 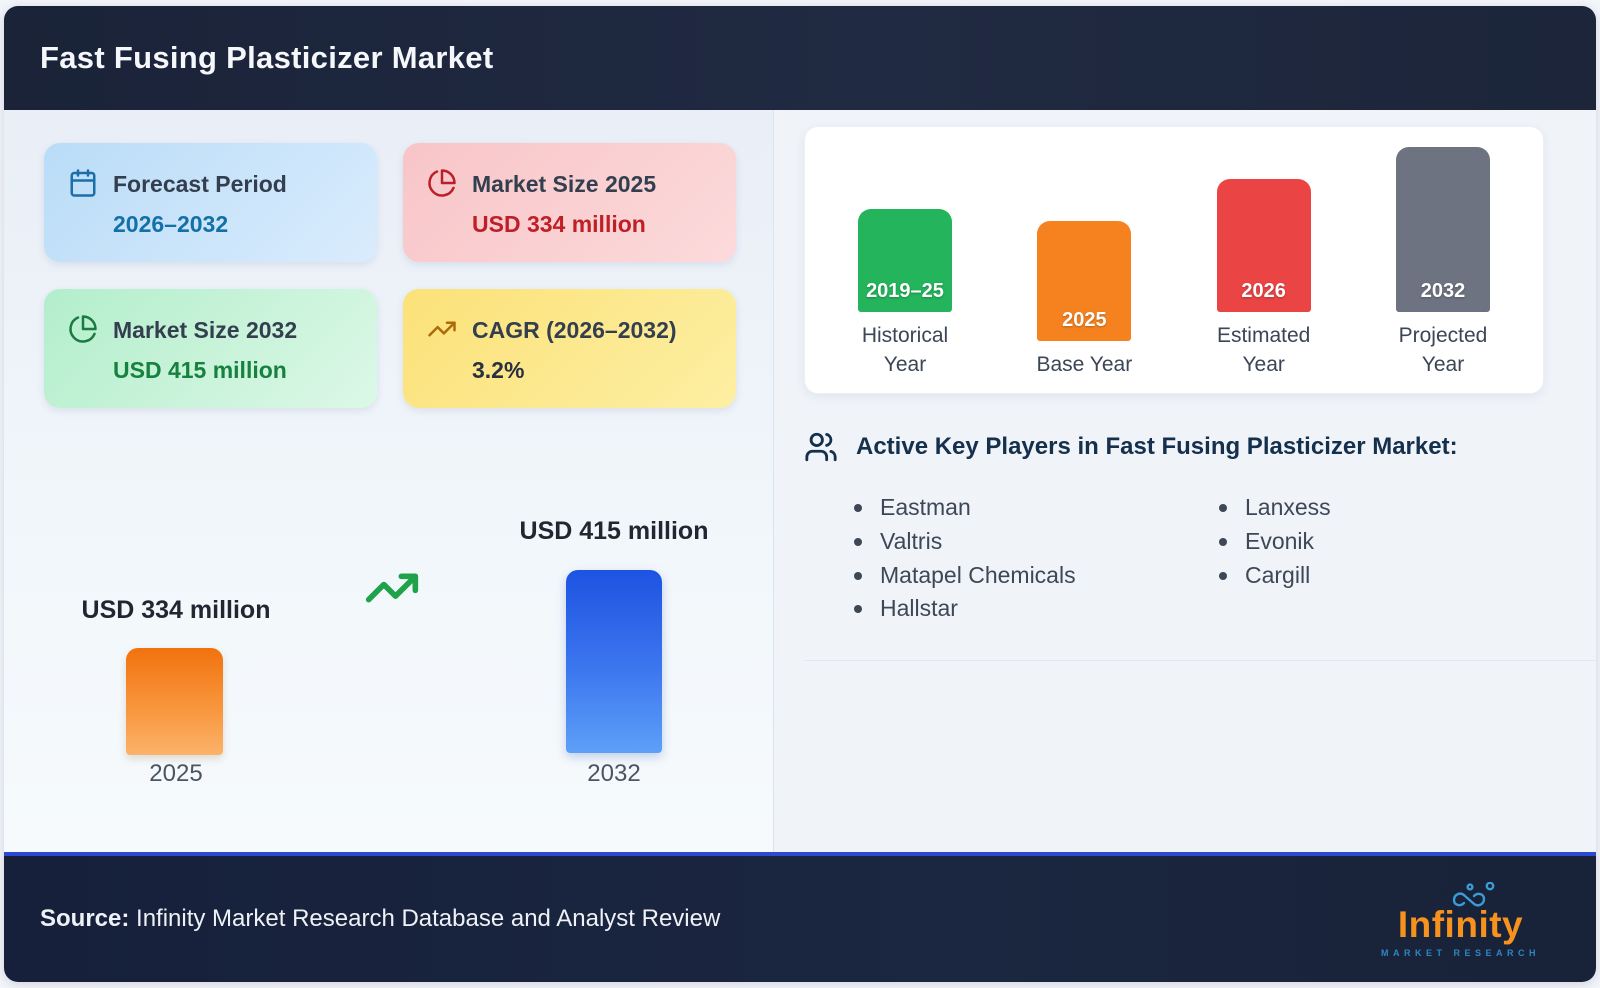 I want to click on timeline-bar-year: 2019–25, so click(x=905, y=291).